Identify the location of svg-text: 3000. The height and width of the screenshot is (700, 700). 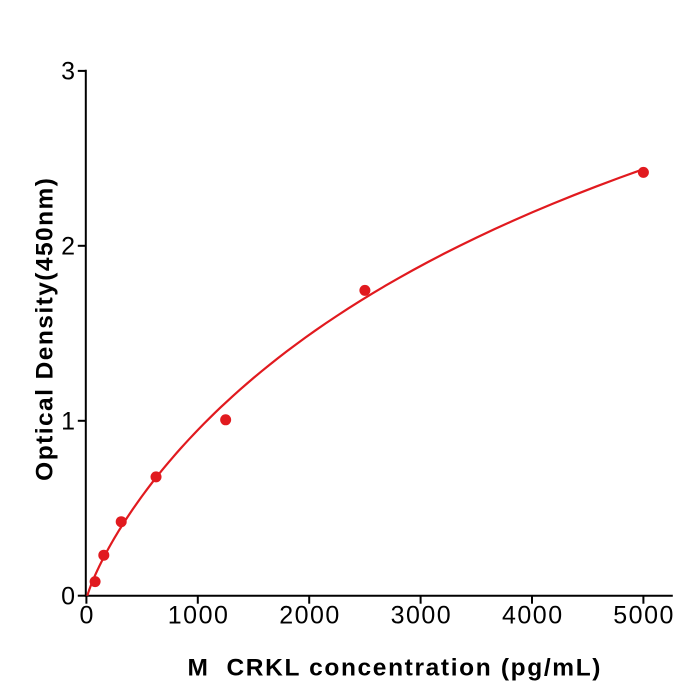
(422, 616).